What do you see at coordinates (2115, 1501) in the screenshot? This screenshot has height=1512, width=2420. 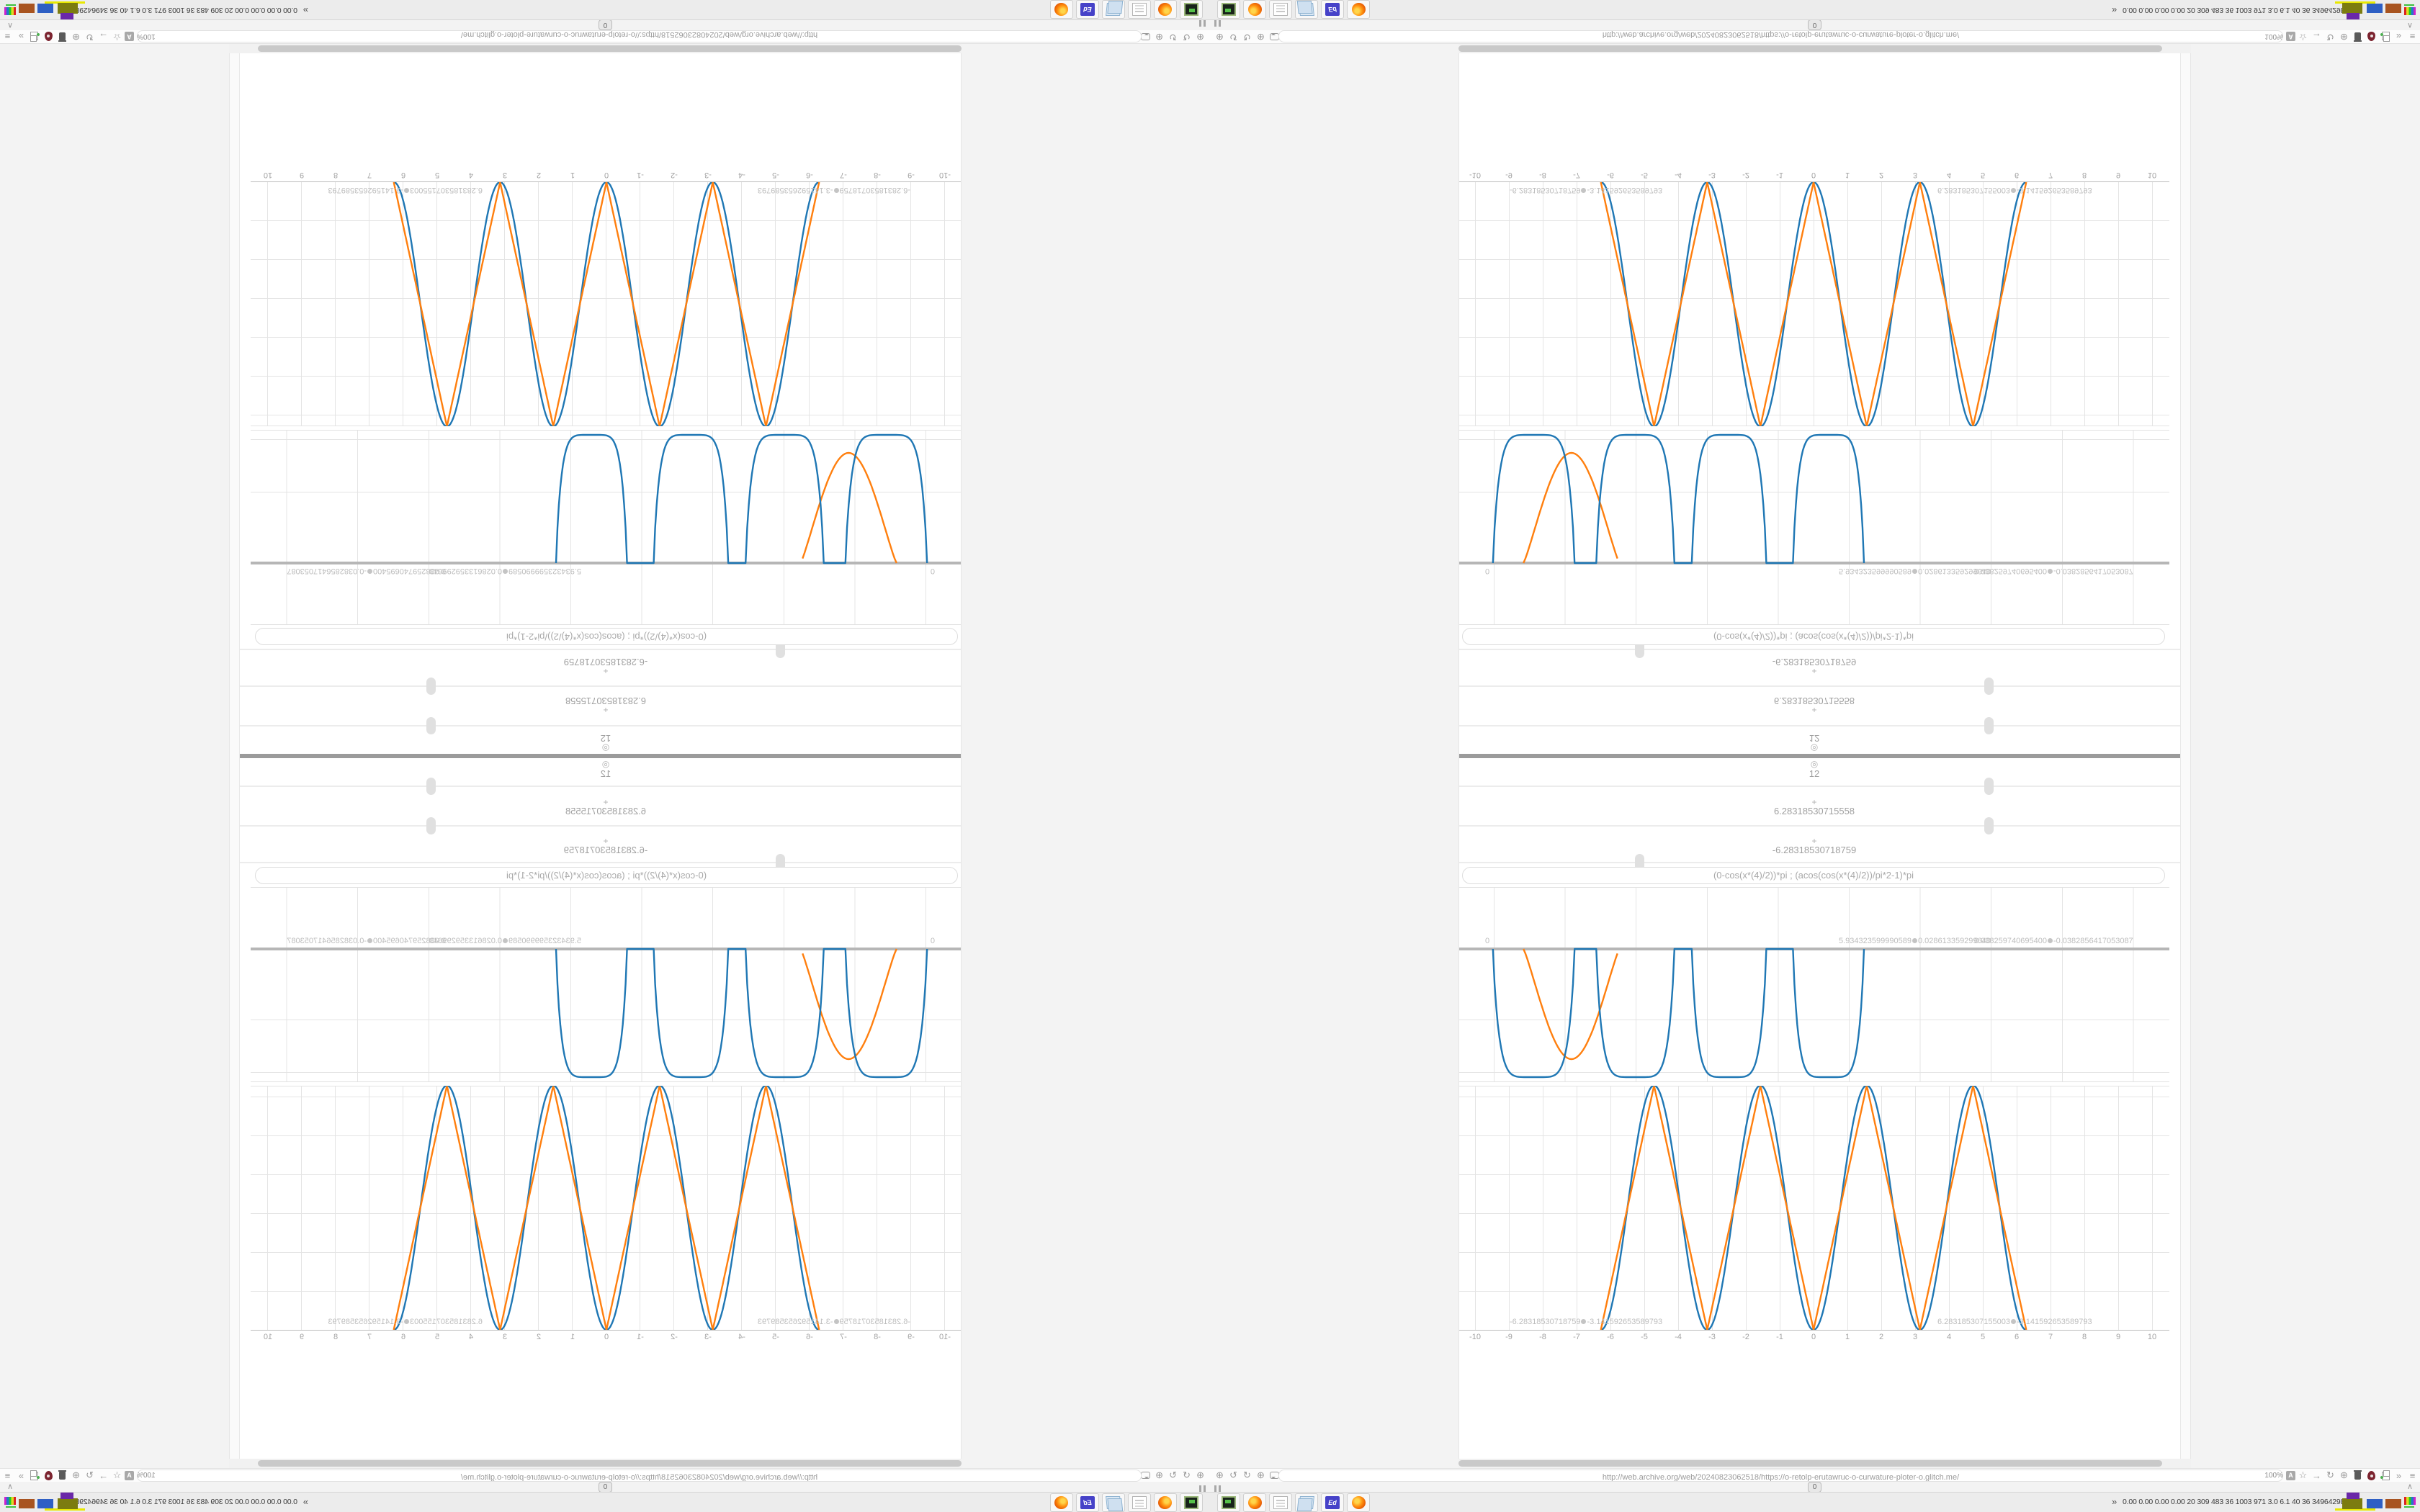 I see `panel-overflow-icon: »` at bounding box center [2115, 1501].